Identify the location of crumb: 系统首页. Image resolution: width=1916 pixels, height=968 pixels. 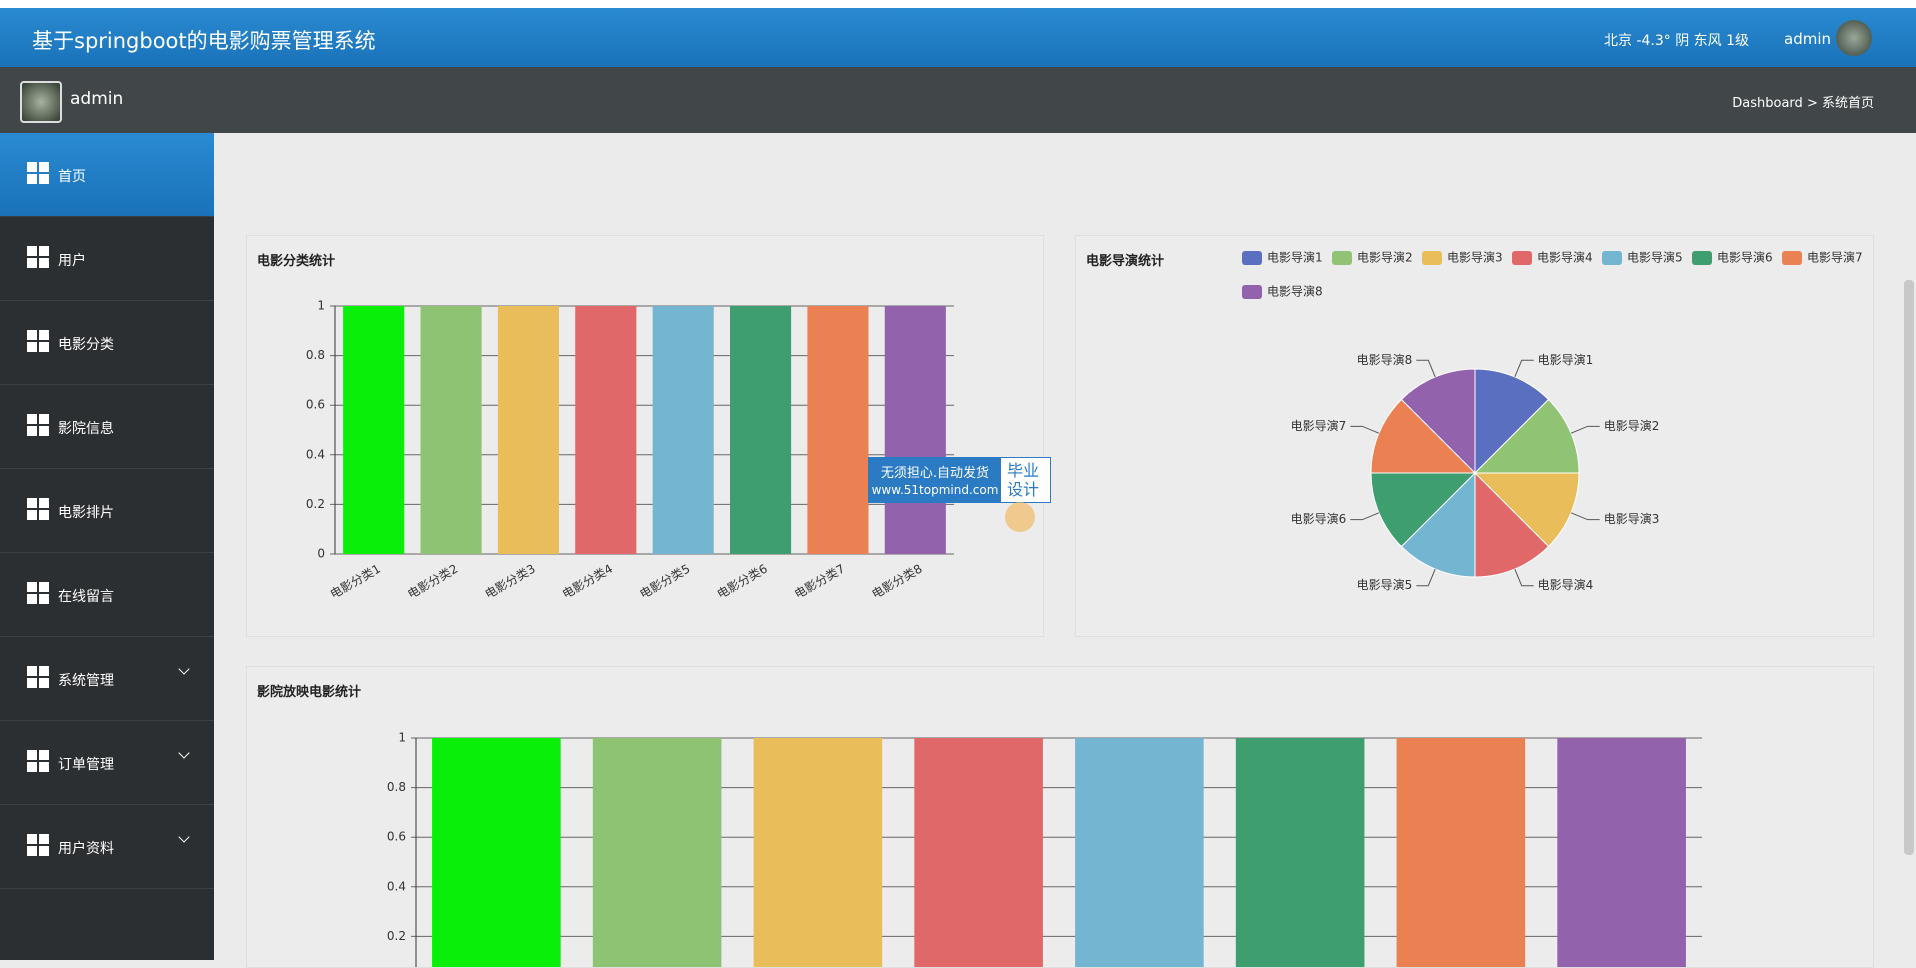
(1847, 103).